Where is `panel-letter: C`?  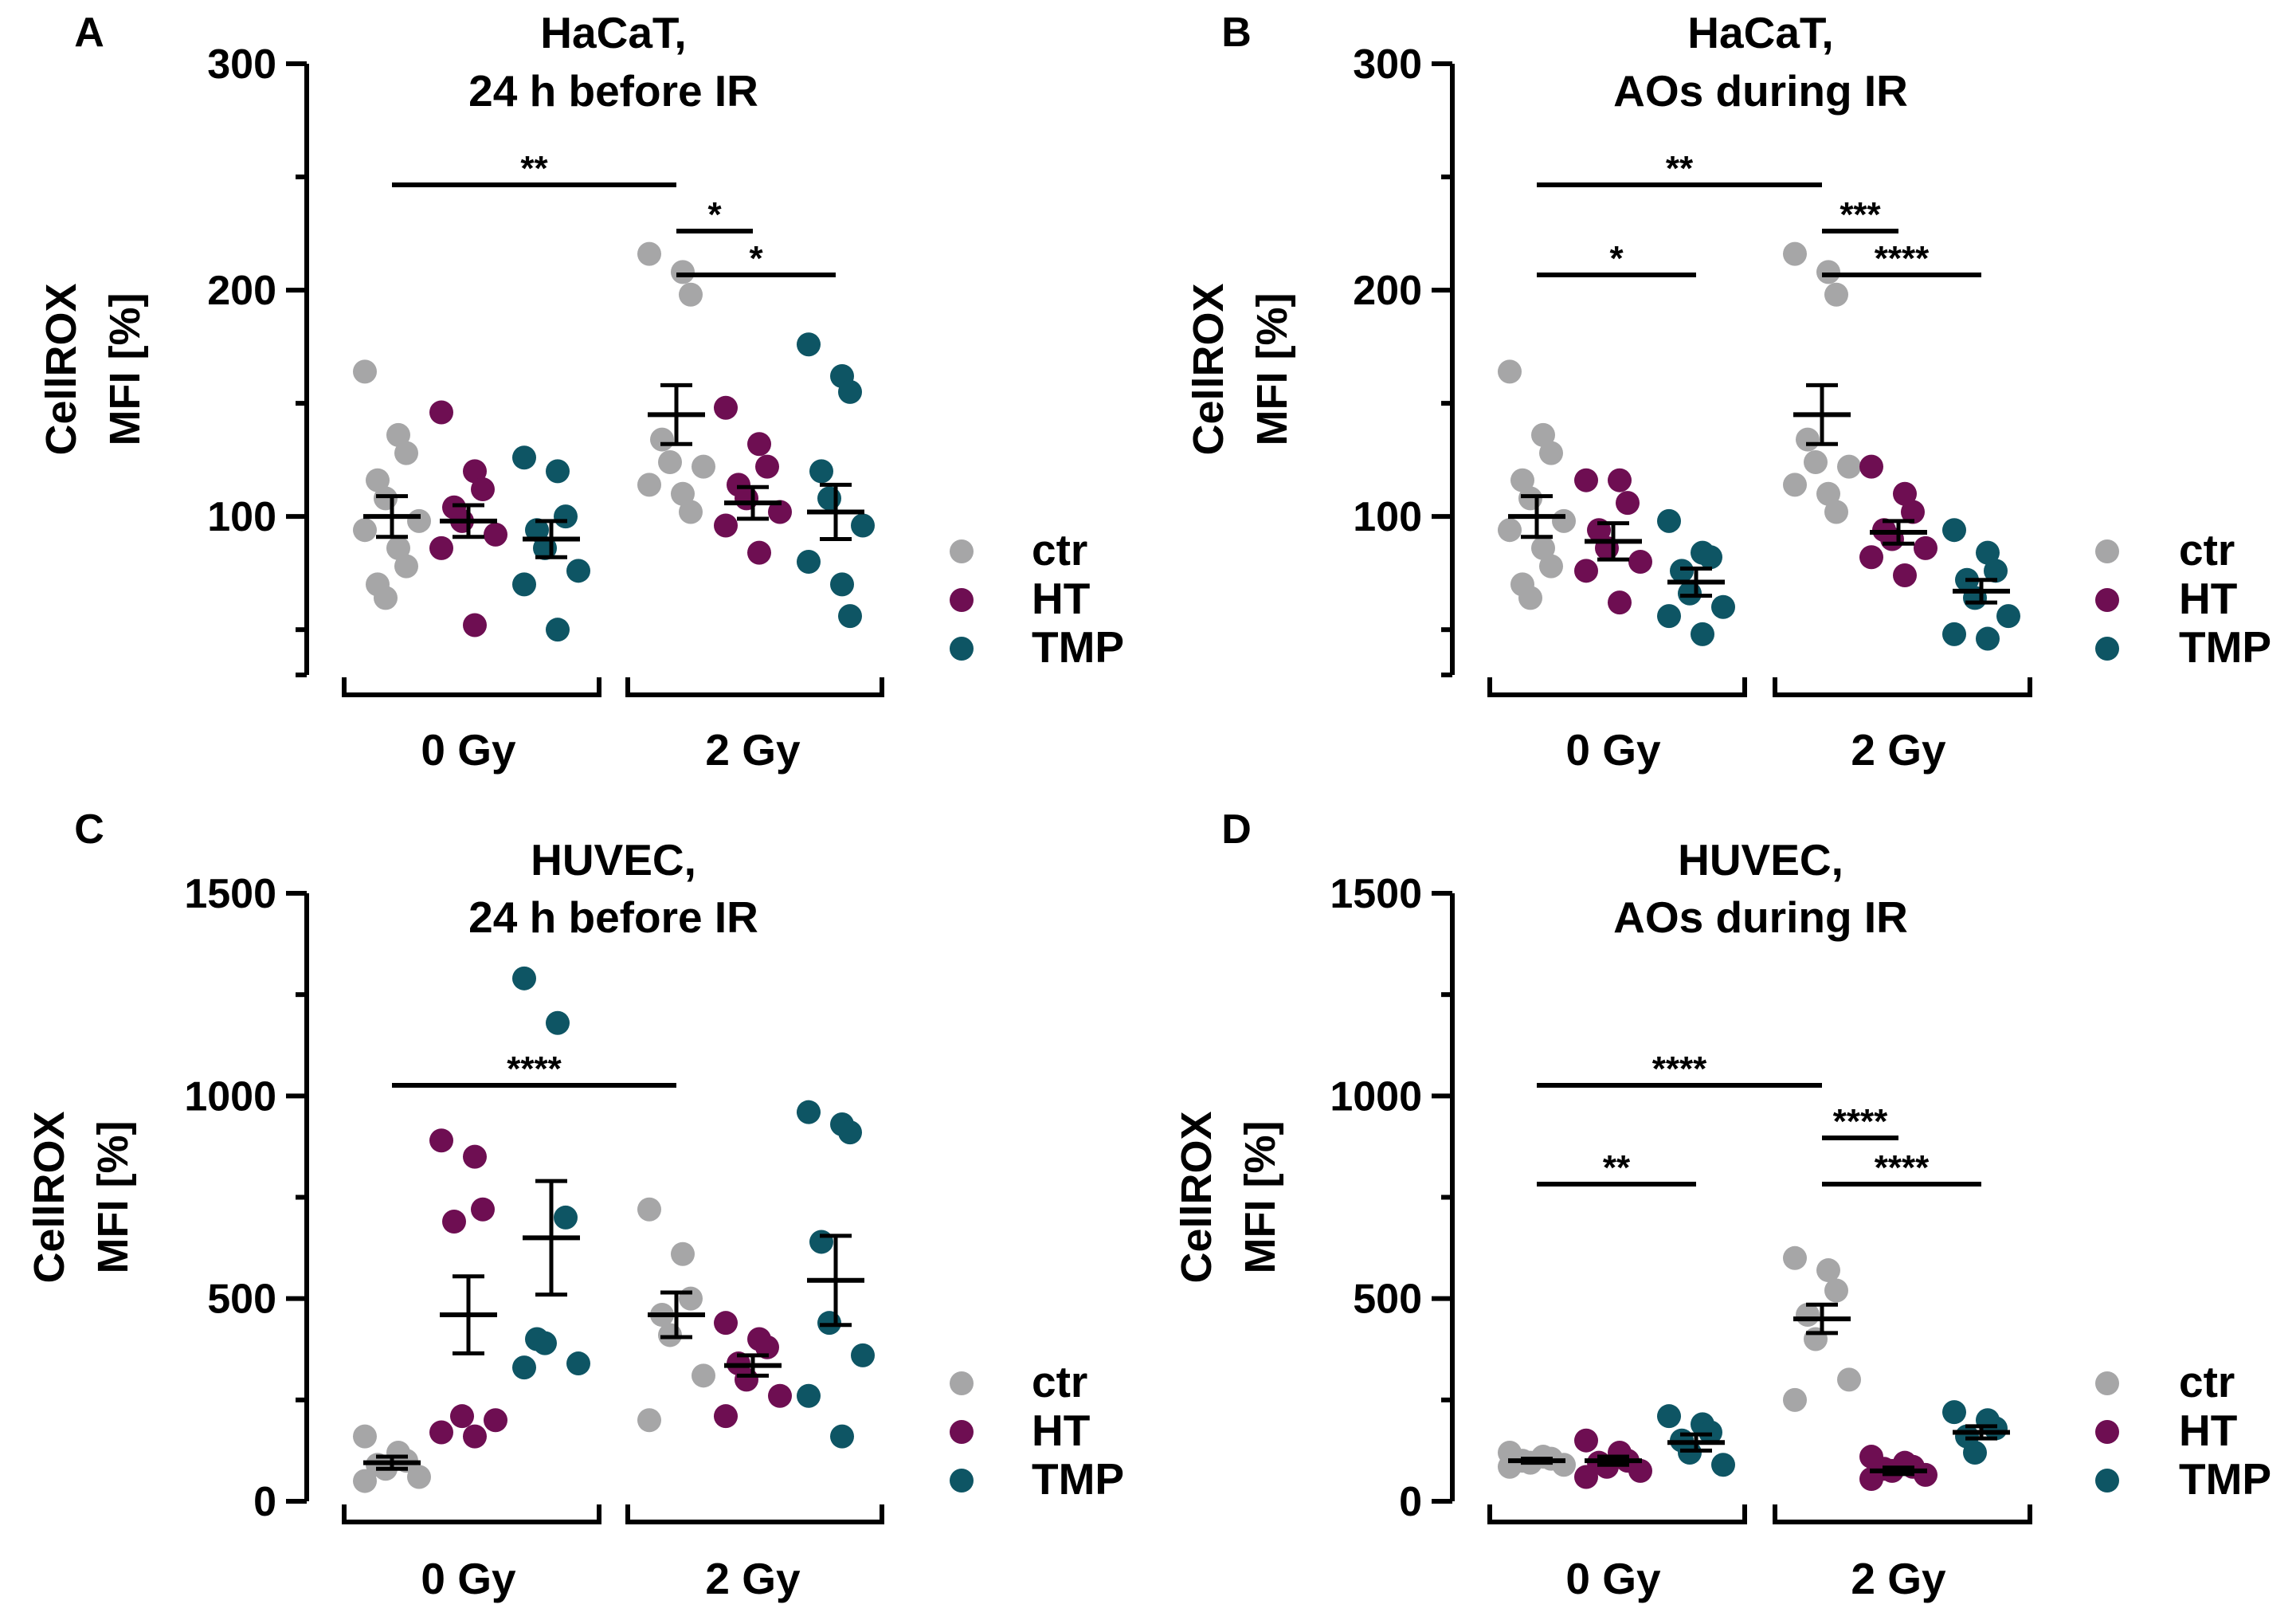 panel-letter: C is located at coordinates (89, 829).